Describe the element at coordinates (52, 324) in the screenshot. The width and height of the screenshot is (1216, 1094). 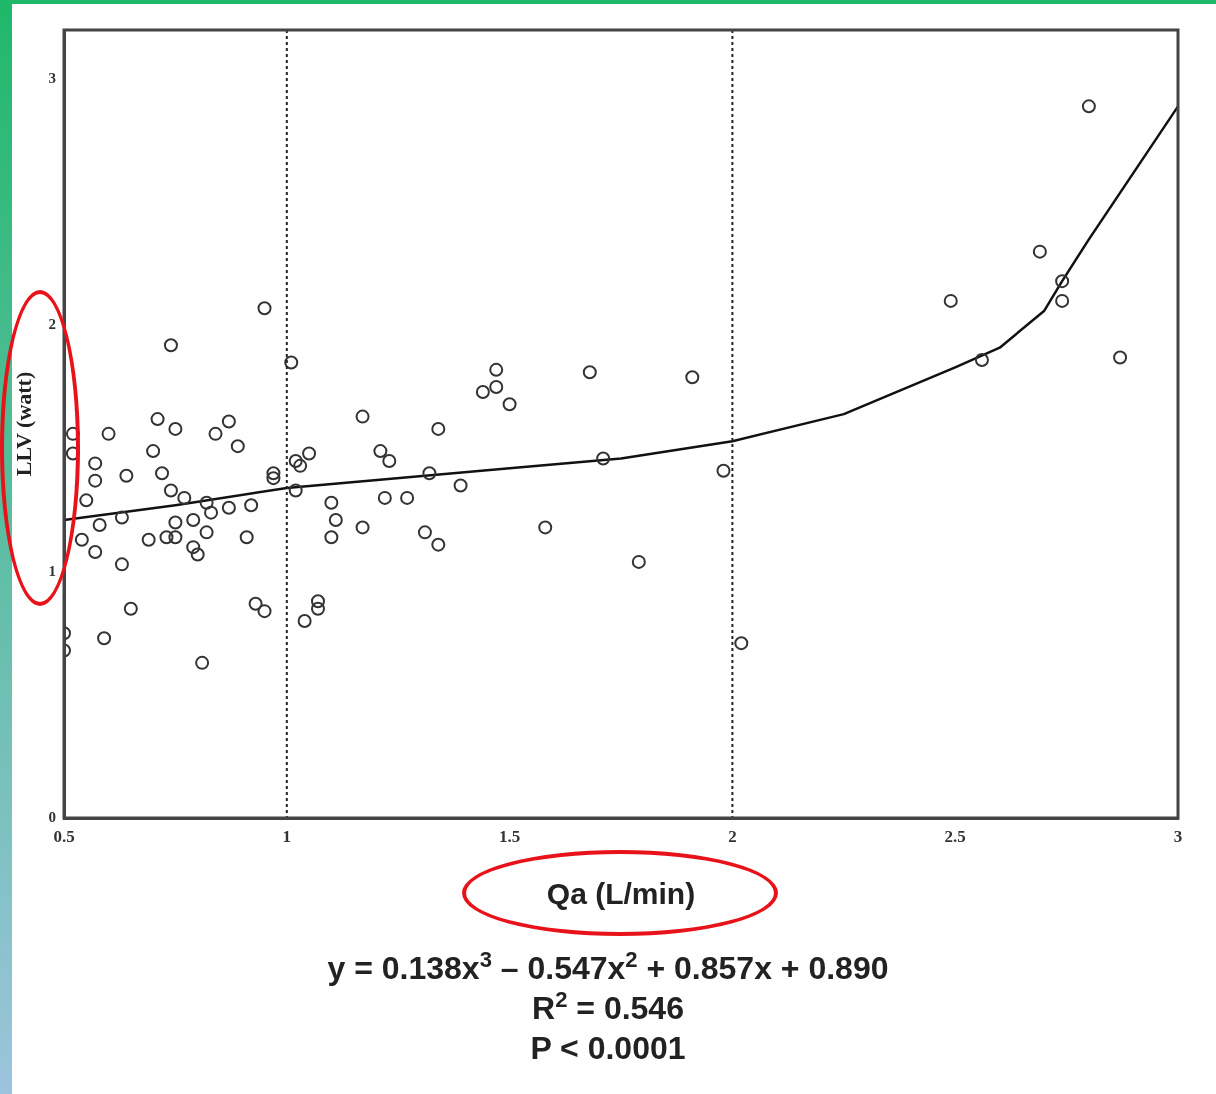
I see `y-tick-label: 2` at that location.